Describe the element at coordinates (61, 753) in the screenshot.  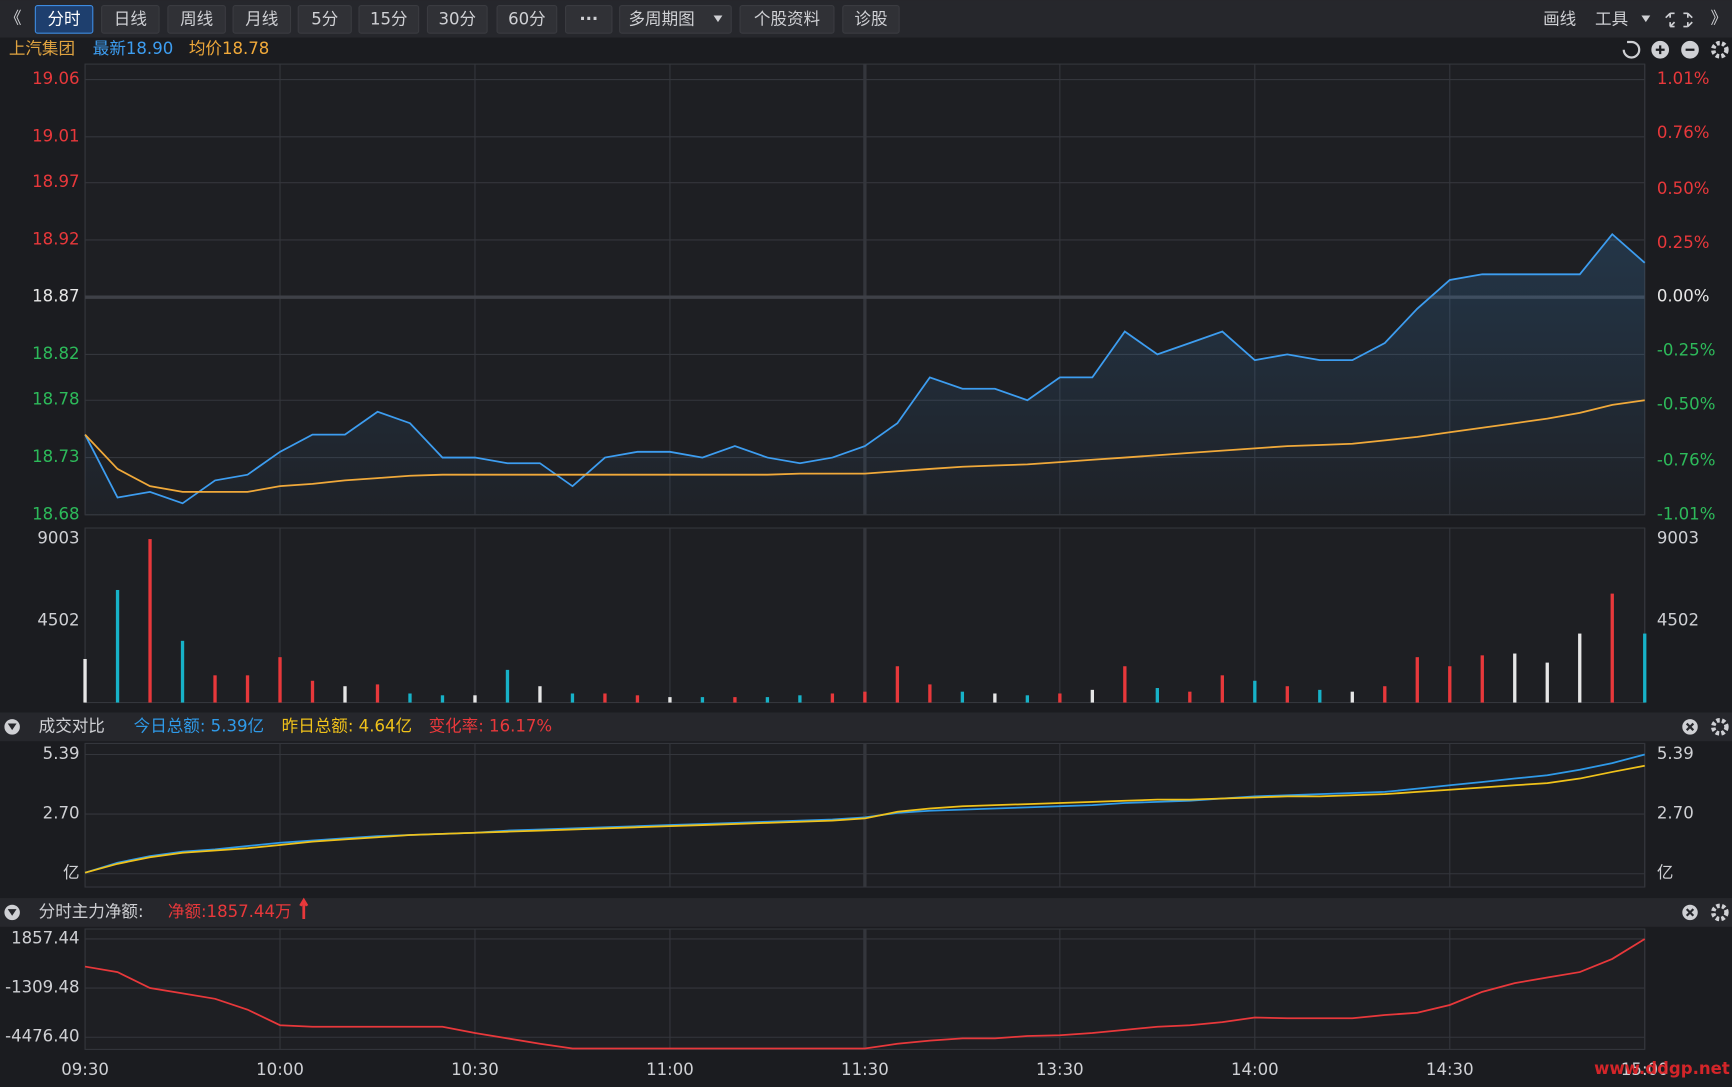
I see `y-tick-label: 5.39` at that location.